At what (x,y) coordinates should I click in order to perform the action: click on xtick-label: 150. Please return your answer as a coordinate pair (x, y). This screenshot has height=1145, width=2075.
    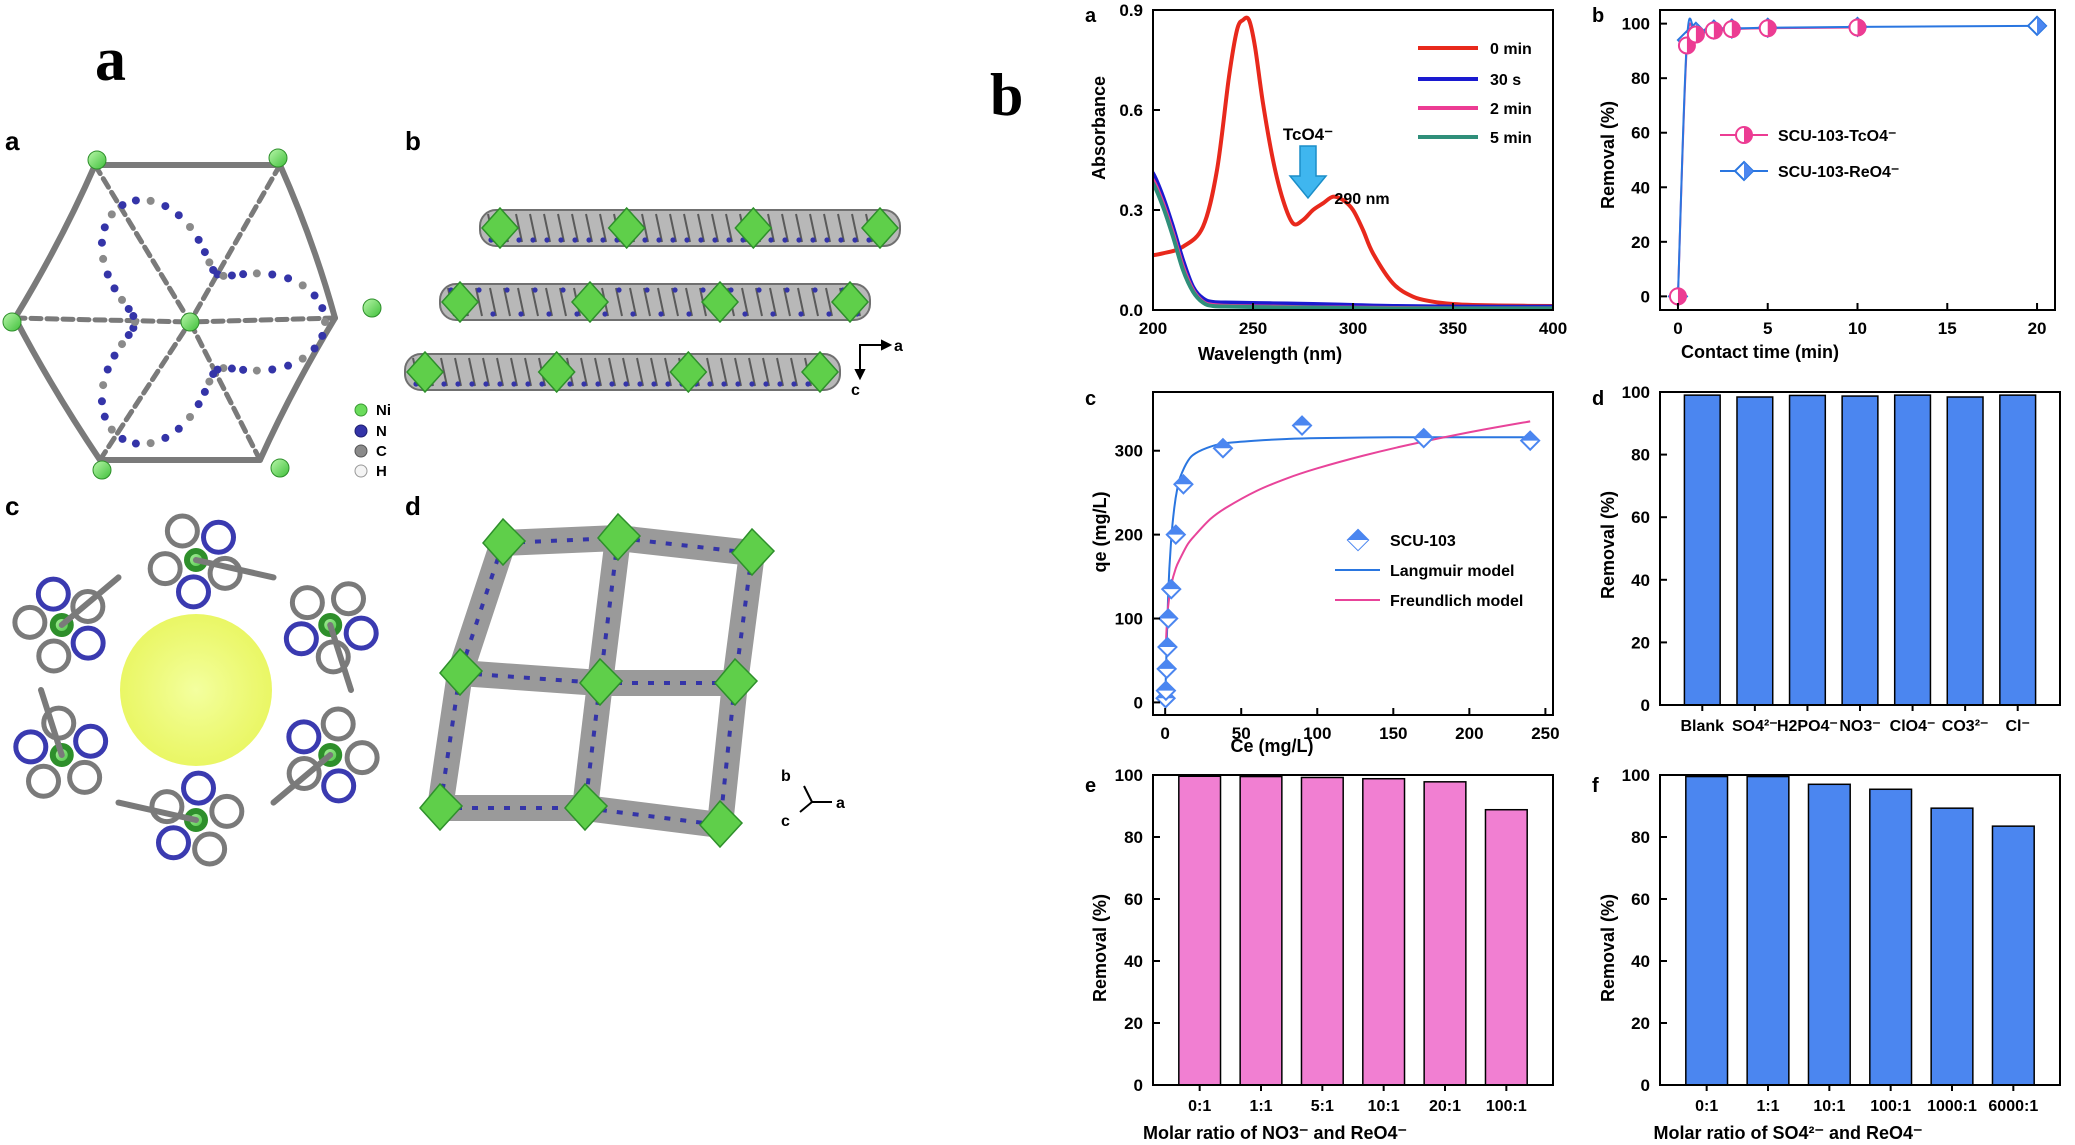
    Looking at the image, I should click on (1393, 733).